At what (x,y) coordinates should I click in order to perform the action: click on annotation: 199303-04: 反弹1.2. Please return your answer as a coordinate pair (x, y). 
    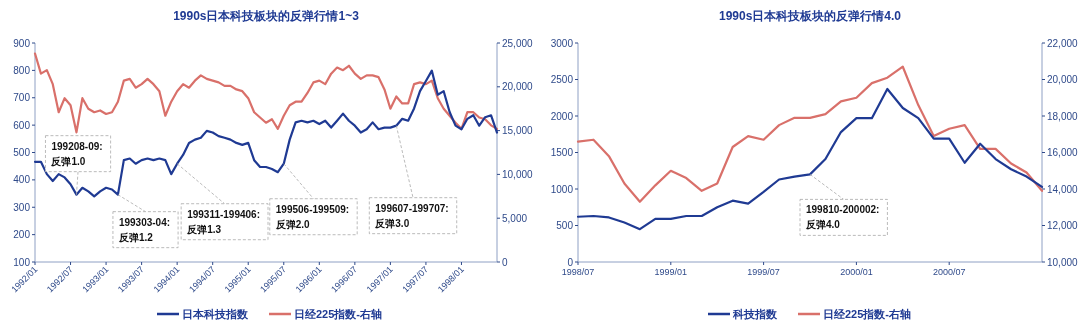
    Looking at the image, I should click on (144, 229).